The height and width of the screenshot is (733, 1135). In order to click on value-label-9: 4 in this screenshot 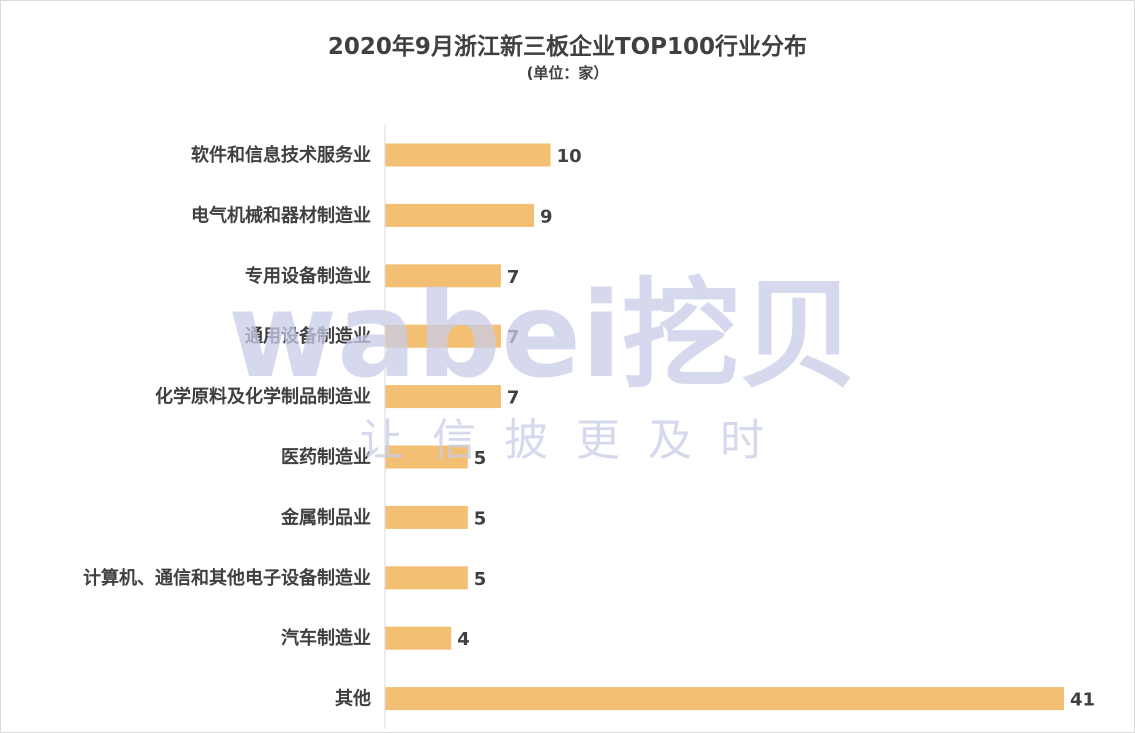, I will do `click(463, 639)`.